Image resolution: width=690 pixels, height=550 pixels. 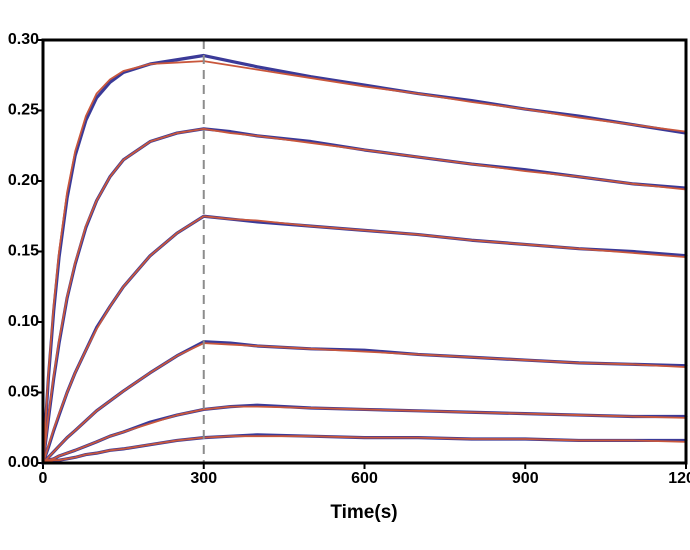 I want to click on y-tick-label: 0.10, so click(x=23, y=321).